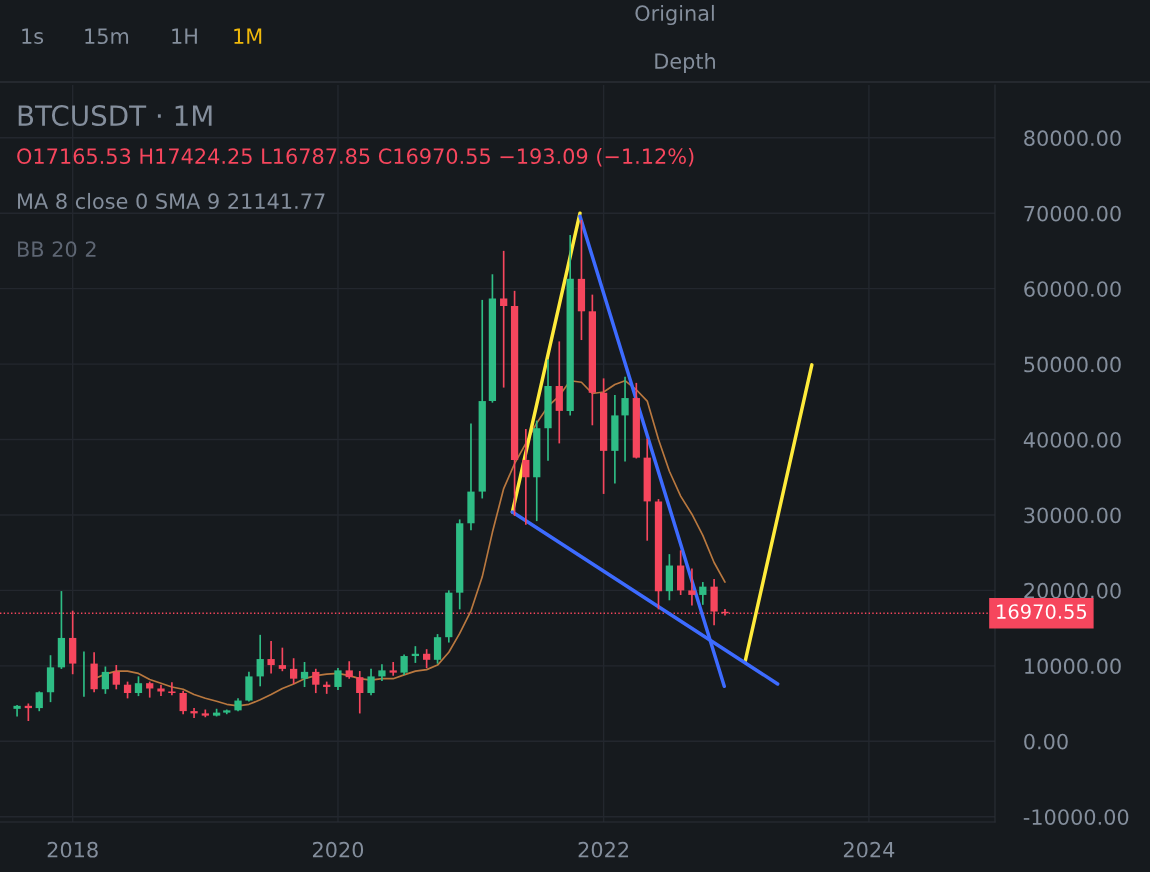 This screenshot has height=872, width=1150. Describe the element at coordinates (184, 36) in the screenshot. I see `text: 1H` at that location.